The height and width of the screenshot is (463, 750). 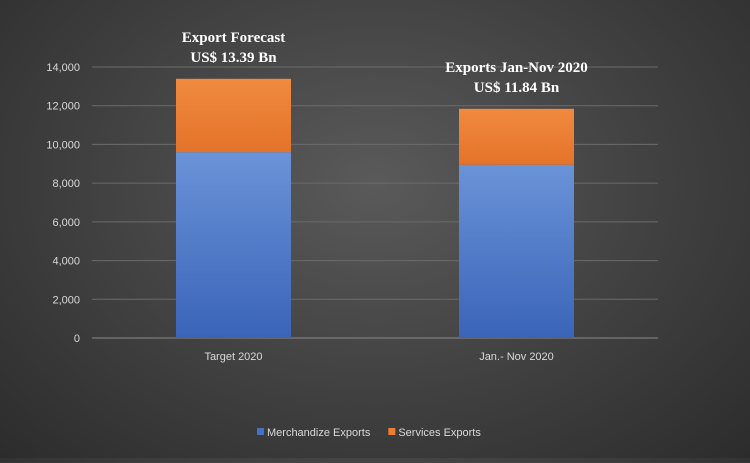 I want to click on y-tick-label: 14,000, so click(x=63, y=68).